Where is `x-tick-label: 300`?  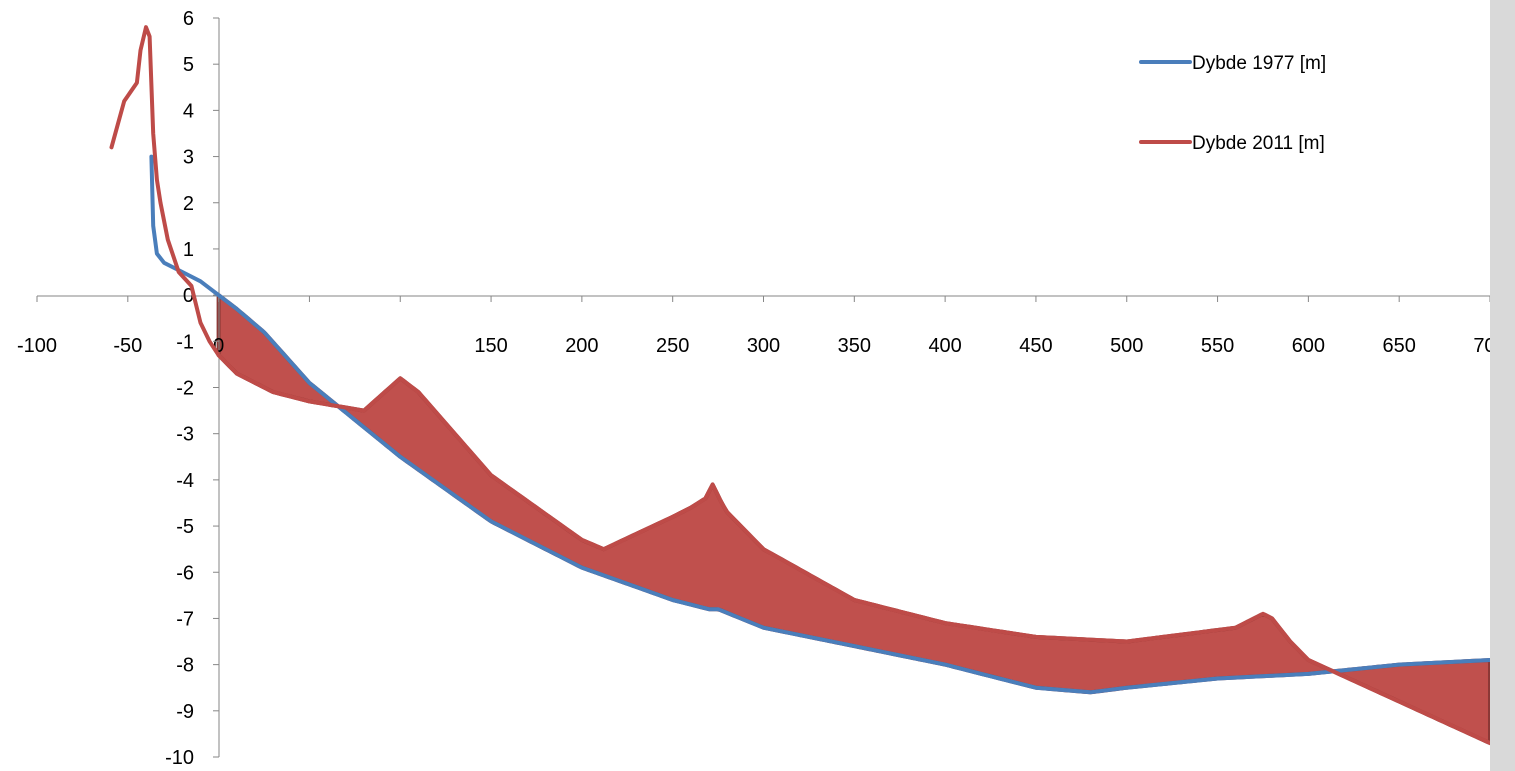 x-tick-label: 300 is located at coordinates (763, 346).